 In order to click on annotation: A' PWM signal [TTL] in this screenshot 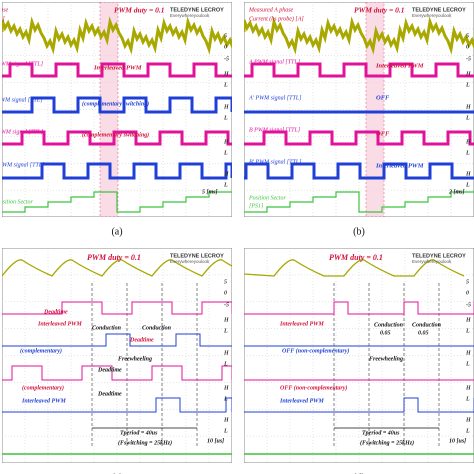, I will do `click(275, 98)`.